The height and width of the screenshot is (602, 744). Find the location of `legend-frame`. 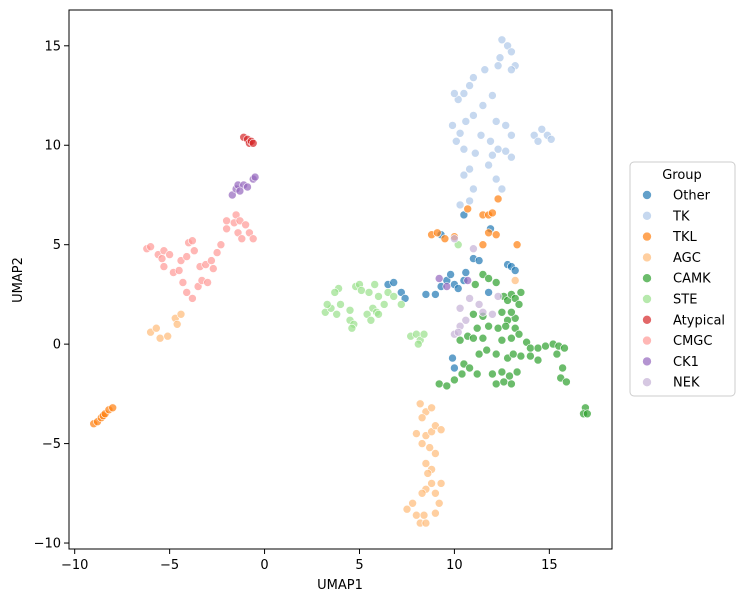

legend-frame is located at coordinates (682, 279).